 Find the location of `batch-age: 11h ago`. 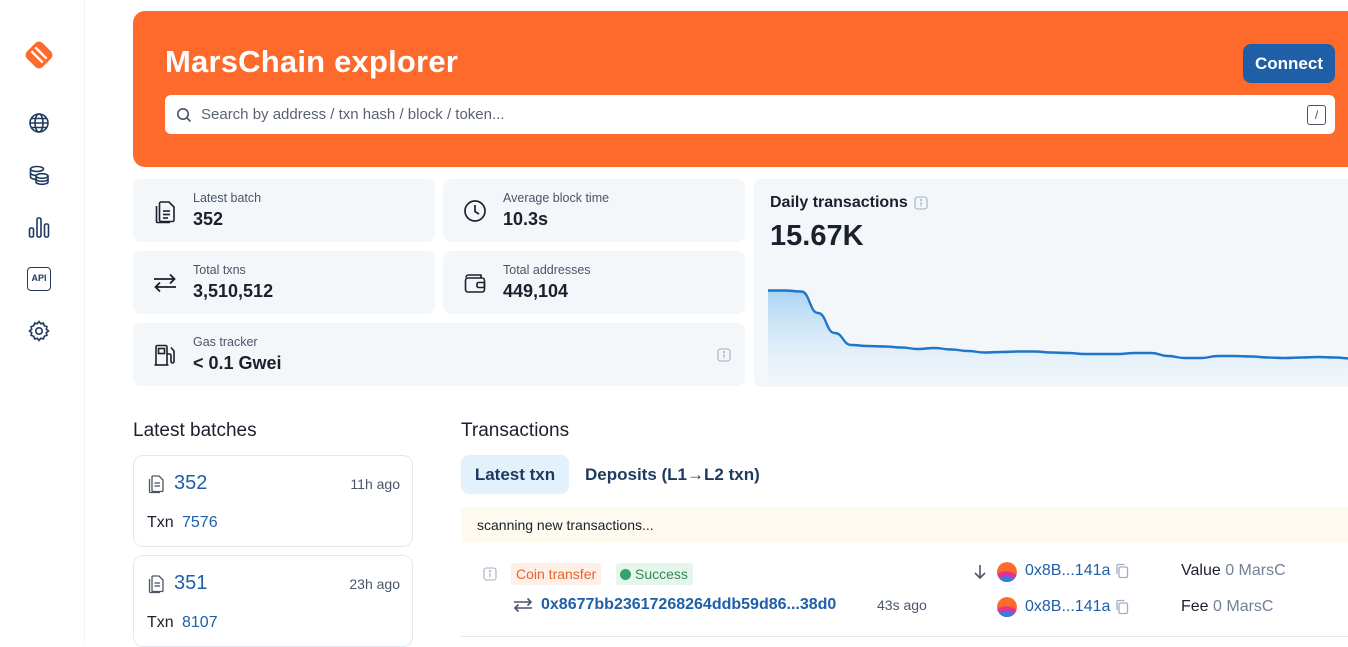

batch-age: 11h ago is located at coordinates (375, 484).